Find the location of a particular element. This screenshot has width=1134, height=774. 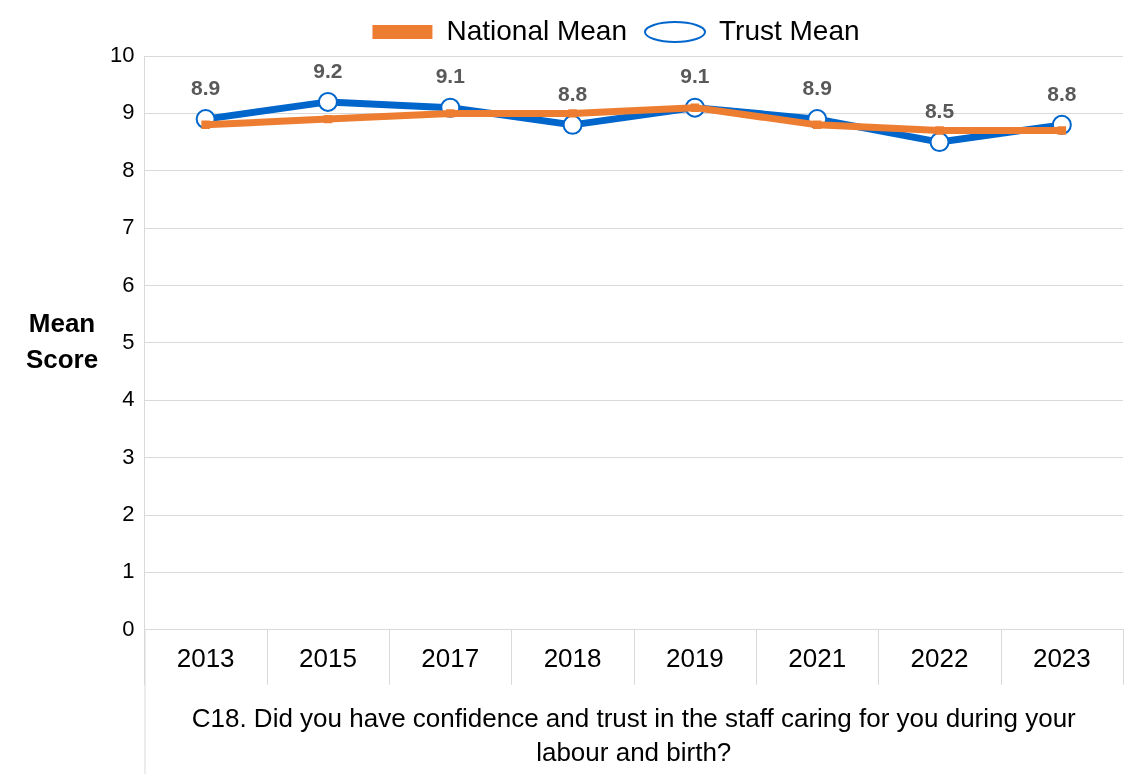

y-tick-label: 8 is located at coordinates (128, 169).